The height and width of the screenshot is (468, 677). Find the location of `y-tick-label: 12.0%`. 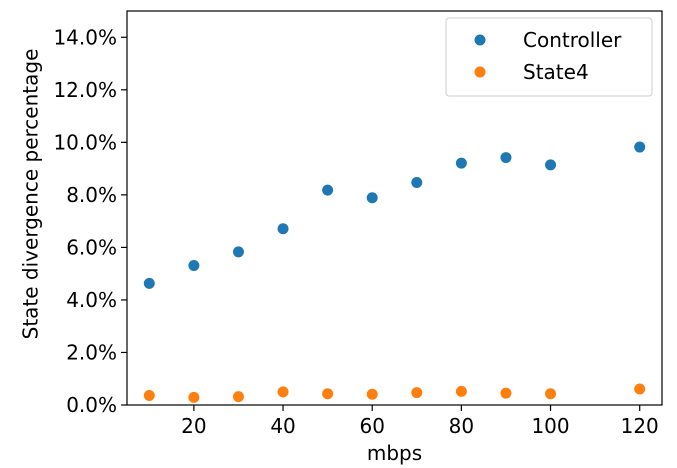

y-tick-label: 12.0% is located at coordinates (85, 90).